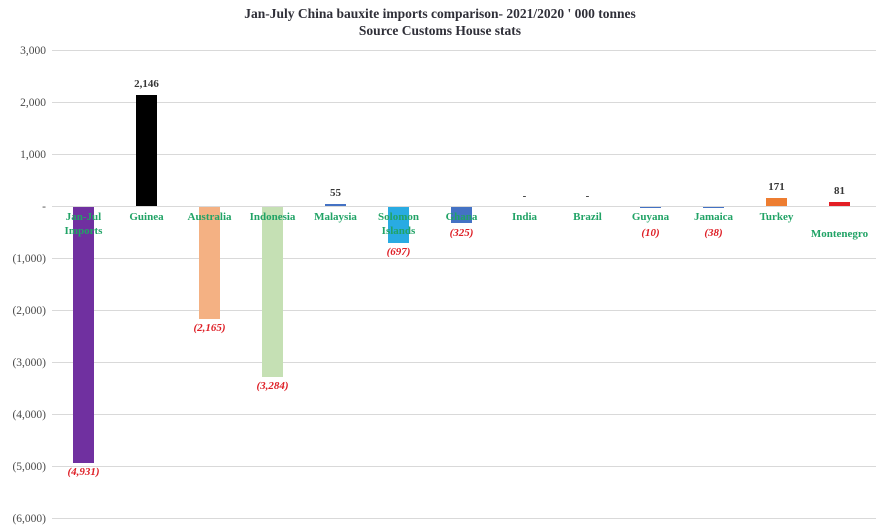  I want to click on y-tick-label: (5,000), so click(29, 466).